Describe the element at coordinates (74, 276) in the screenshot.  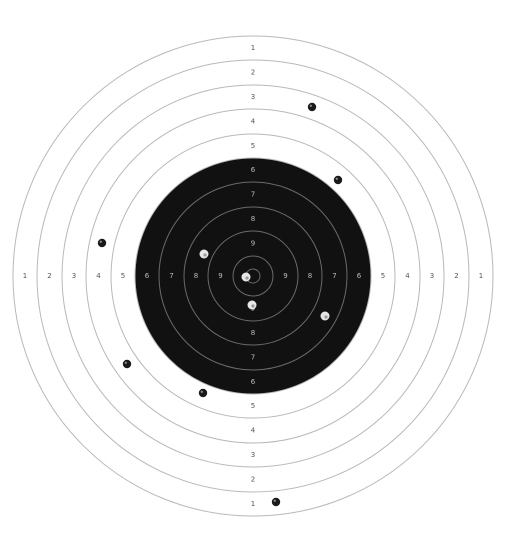
I see `ring-label-3-left: 3` at that location.